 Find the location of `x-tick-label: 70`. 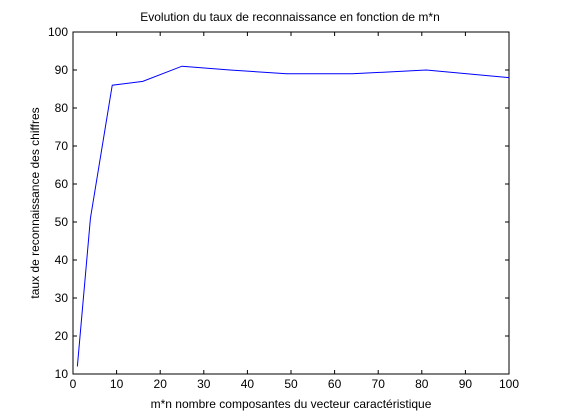

x-tick-label: 70 is located at coordinates (379, 384).